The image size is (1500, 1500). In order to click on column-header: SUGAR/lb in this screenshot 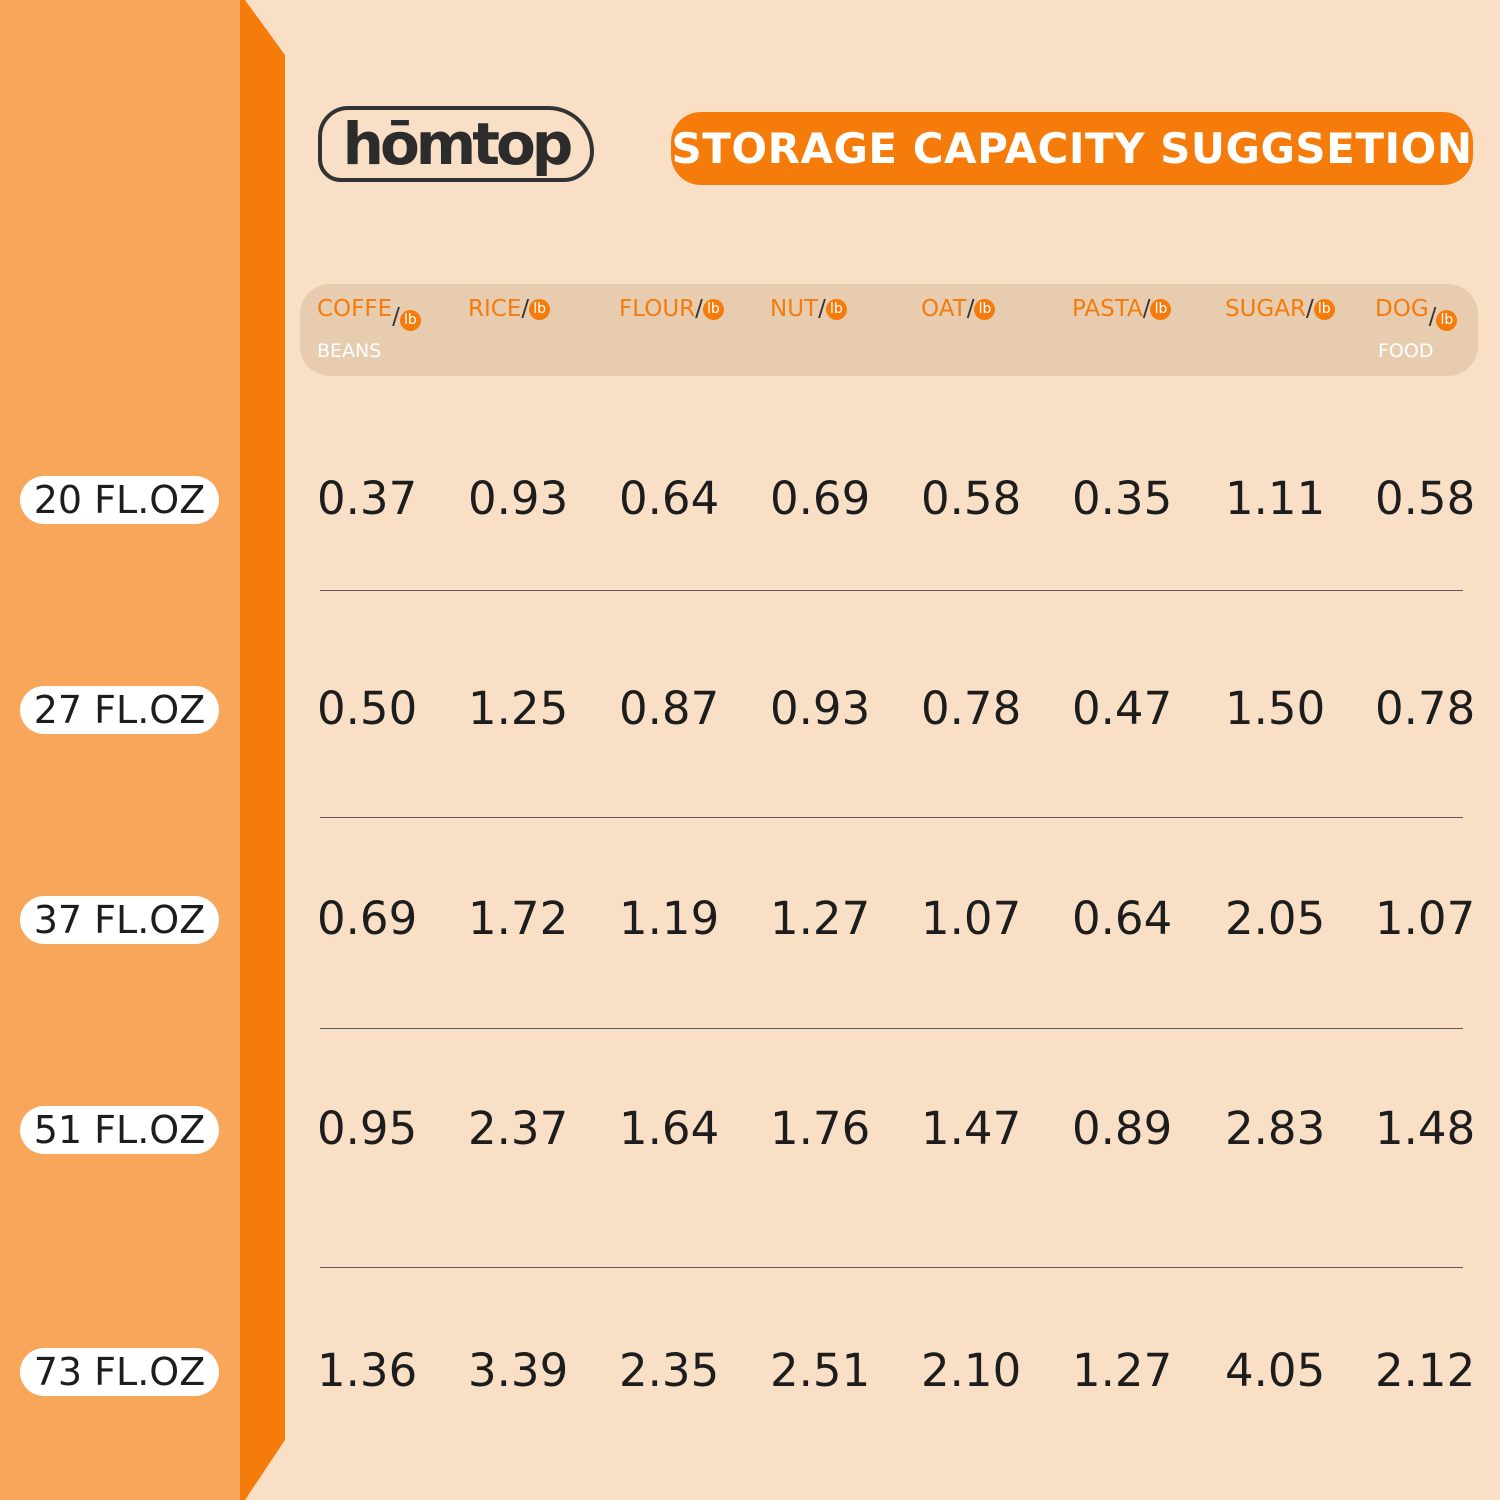, I will do `click(1280, 309)`.